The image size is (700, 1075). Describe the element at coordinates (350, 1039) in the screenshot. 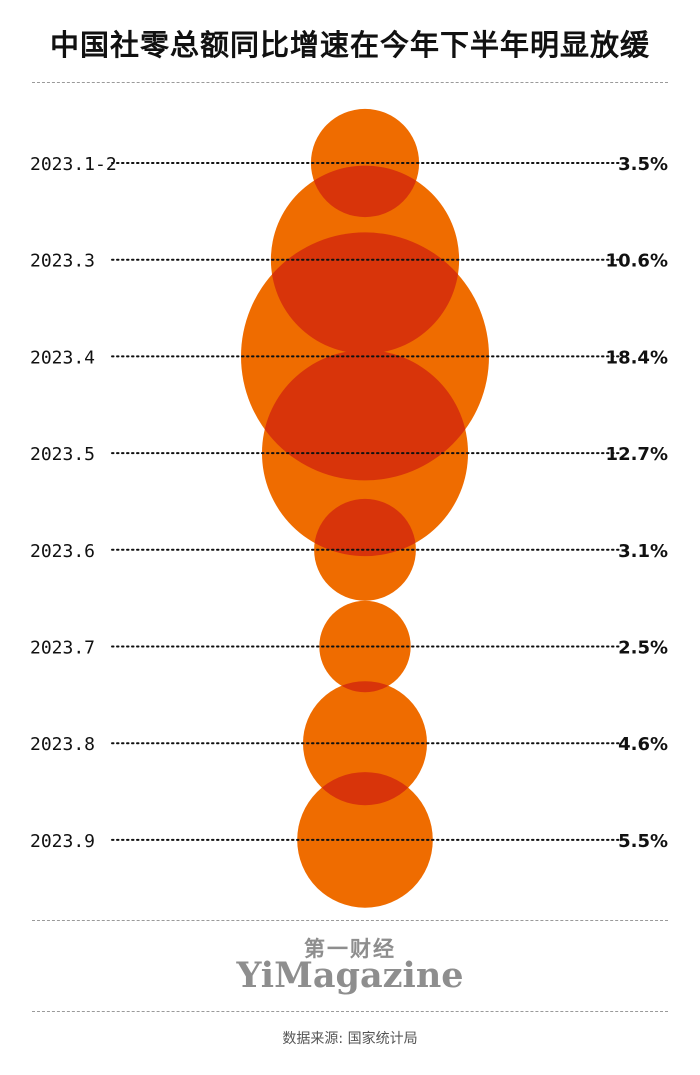

I see `data-source: 数据来源: 国家统计局` at that location.